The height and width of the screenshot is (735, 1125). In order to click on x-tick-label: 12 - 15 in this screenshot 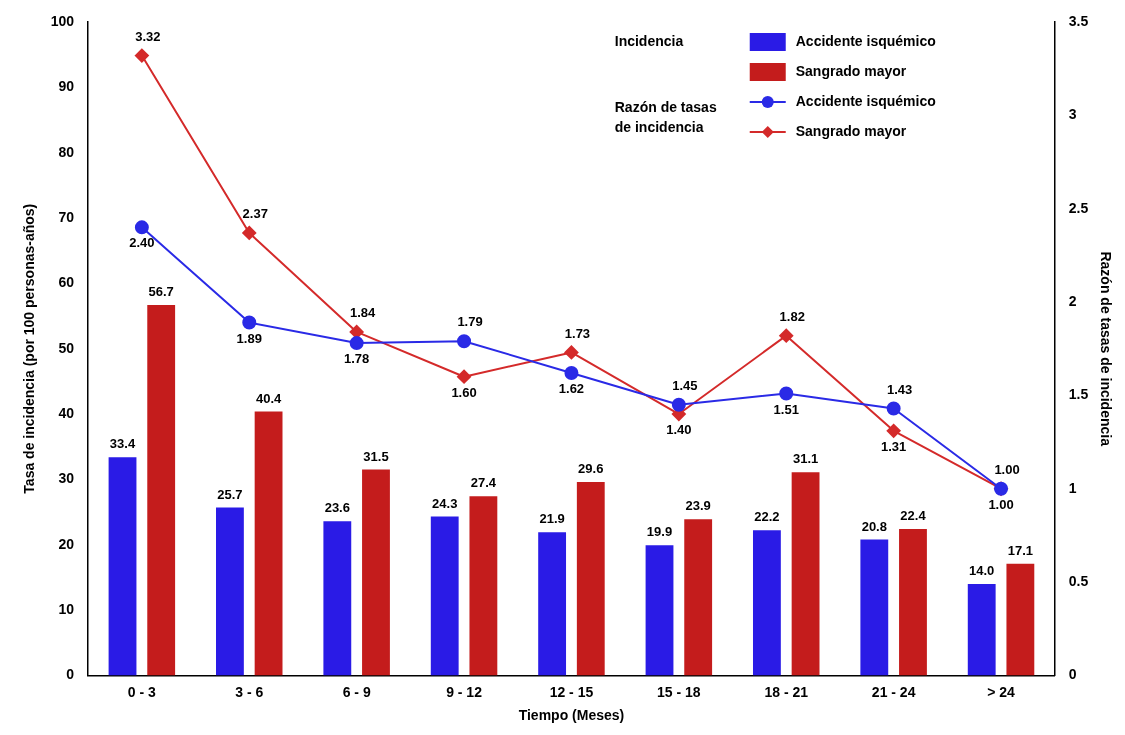, I will do `click(571, 691)`.